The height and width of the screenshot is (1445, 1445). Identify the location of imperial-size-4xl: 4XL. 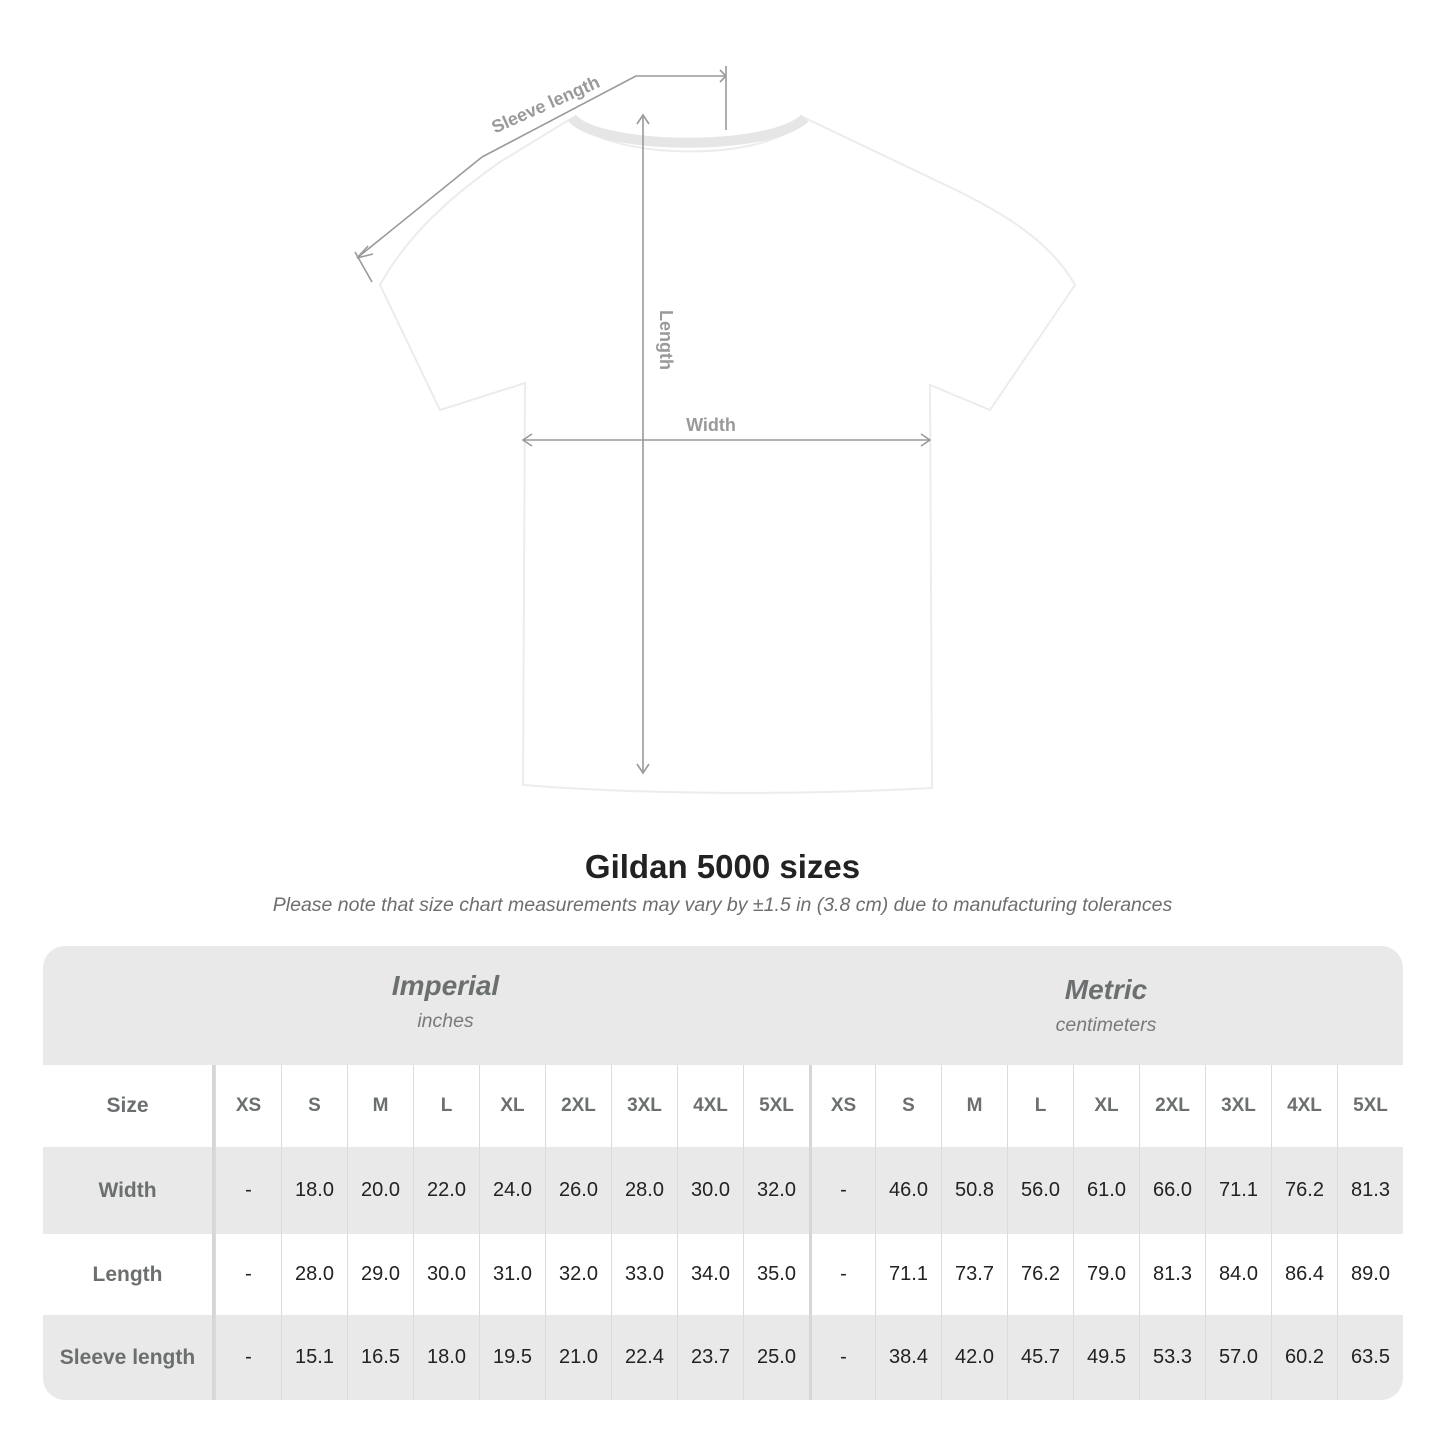
(710, 1106).